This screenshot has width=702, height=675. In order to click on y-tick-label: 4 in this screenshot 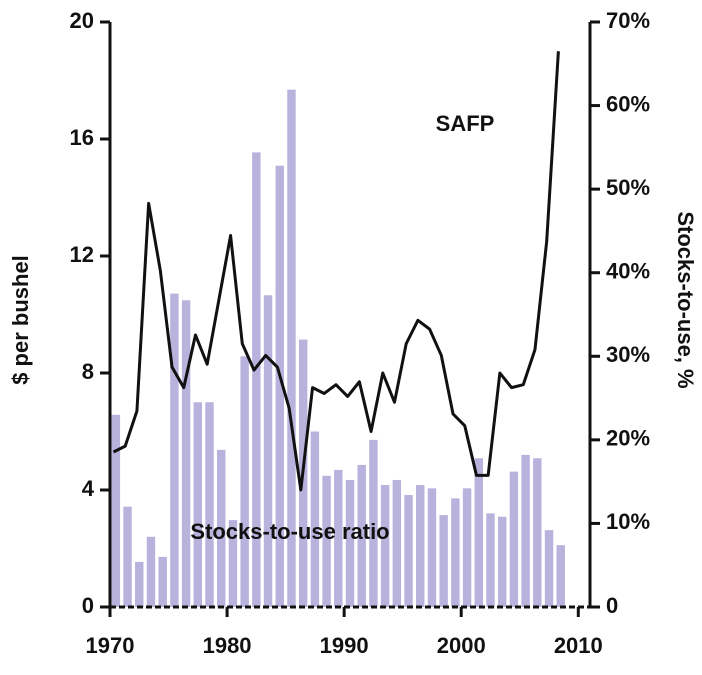, I will do `click(88, 488)`.